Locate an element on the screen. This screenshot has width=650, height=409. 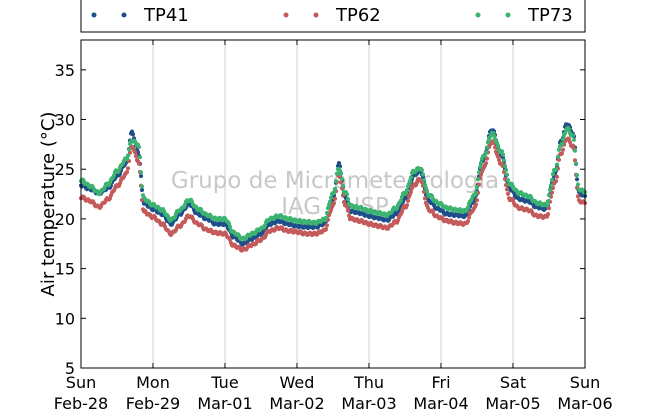
x-tick-label-date: Feb-28 is located at coordinates (81, 401).